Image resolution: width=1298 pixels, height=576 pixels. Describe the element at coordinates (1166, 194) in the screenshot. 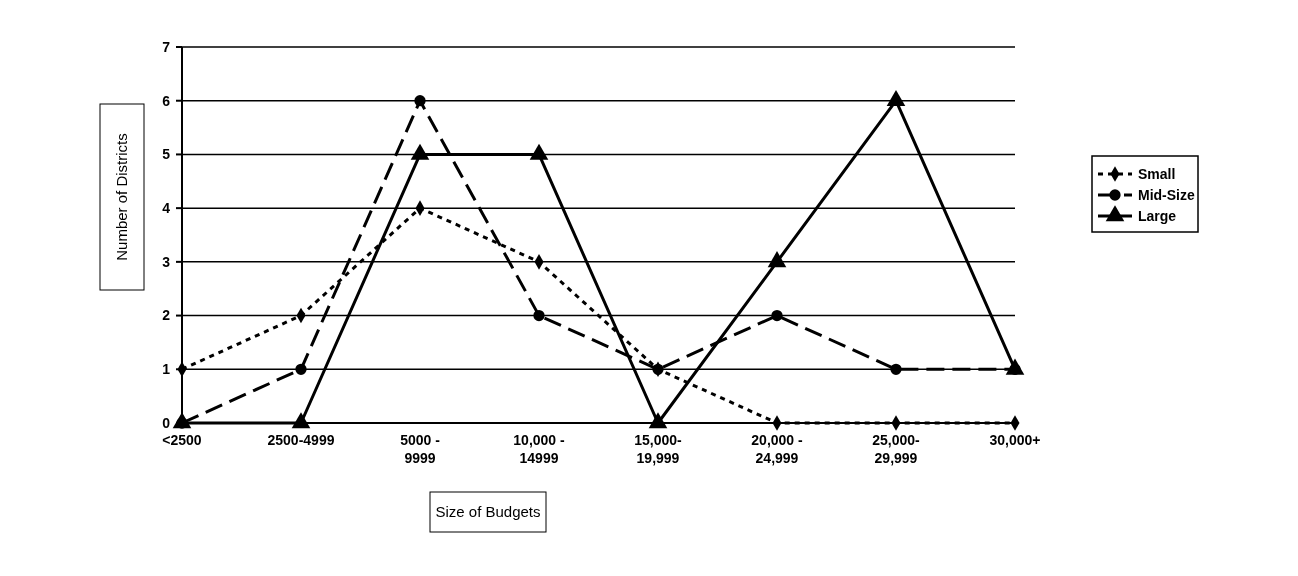

I see `legend-label: Mid-Size` at that location.